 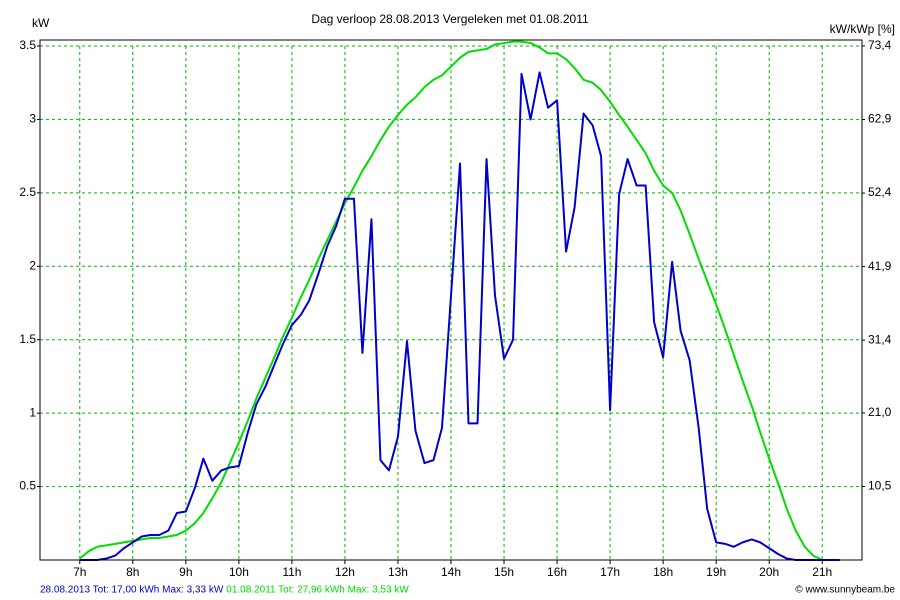 I want to click on x-tick-label: 8h, so click(x=132, y=572).